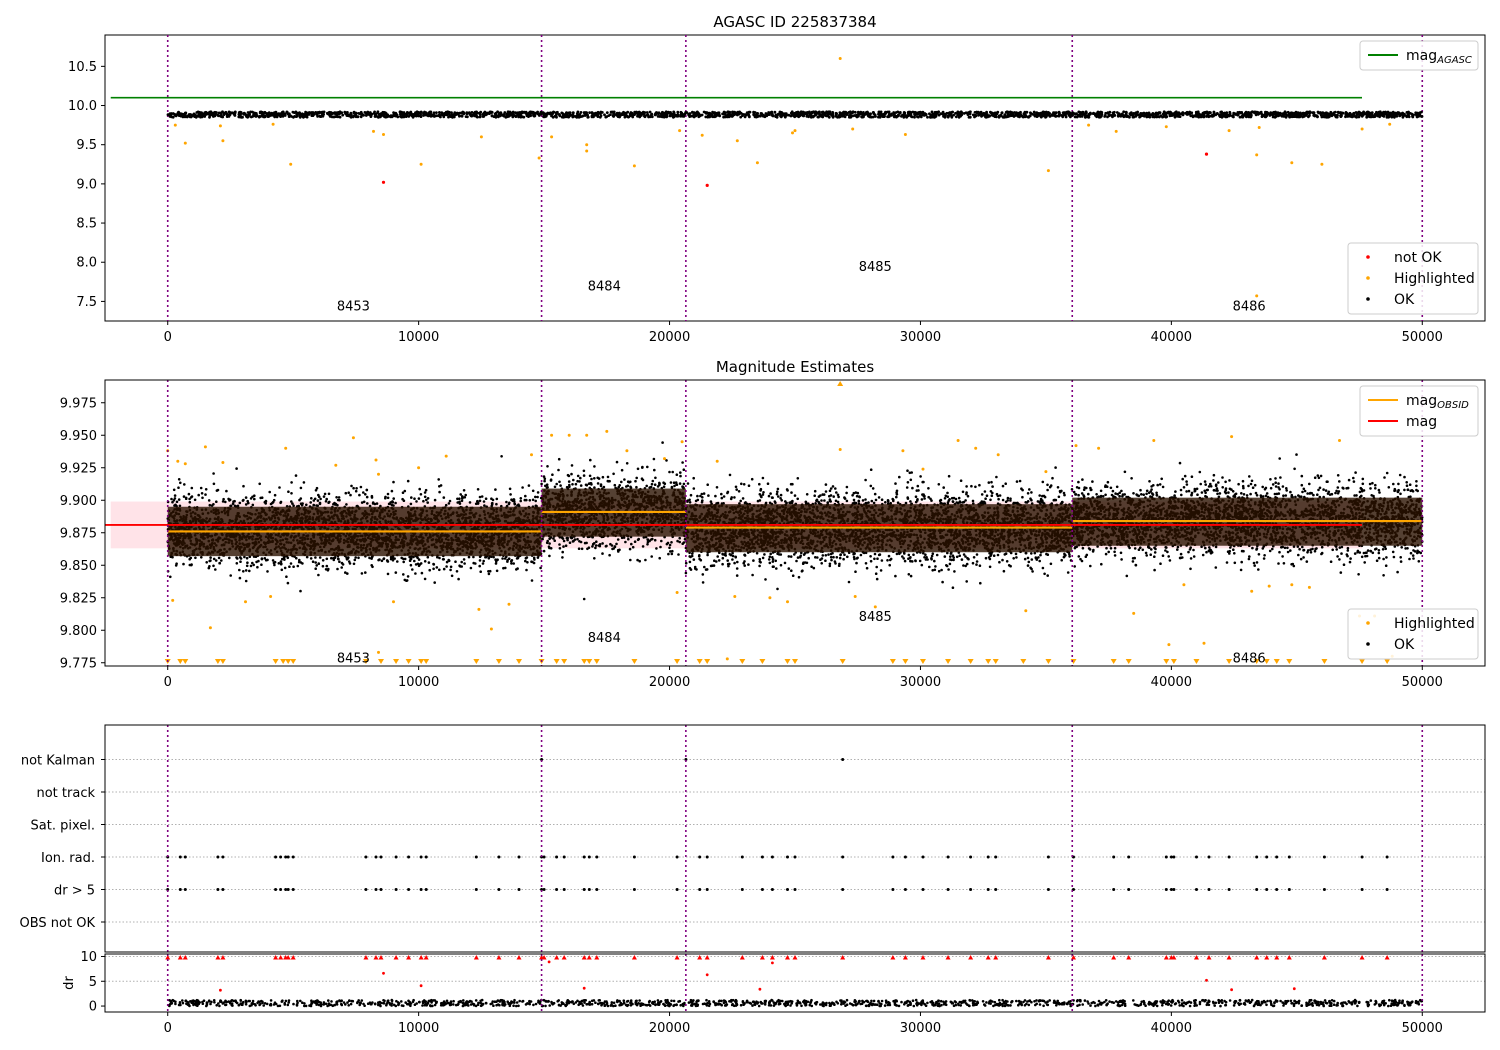 The image size is (1500, 1050). Describe the element at coordinates (1206, 154) in the screenshot. I see `not-ok-point` at that location.